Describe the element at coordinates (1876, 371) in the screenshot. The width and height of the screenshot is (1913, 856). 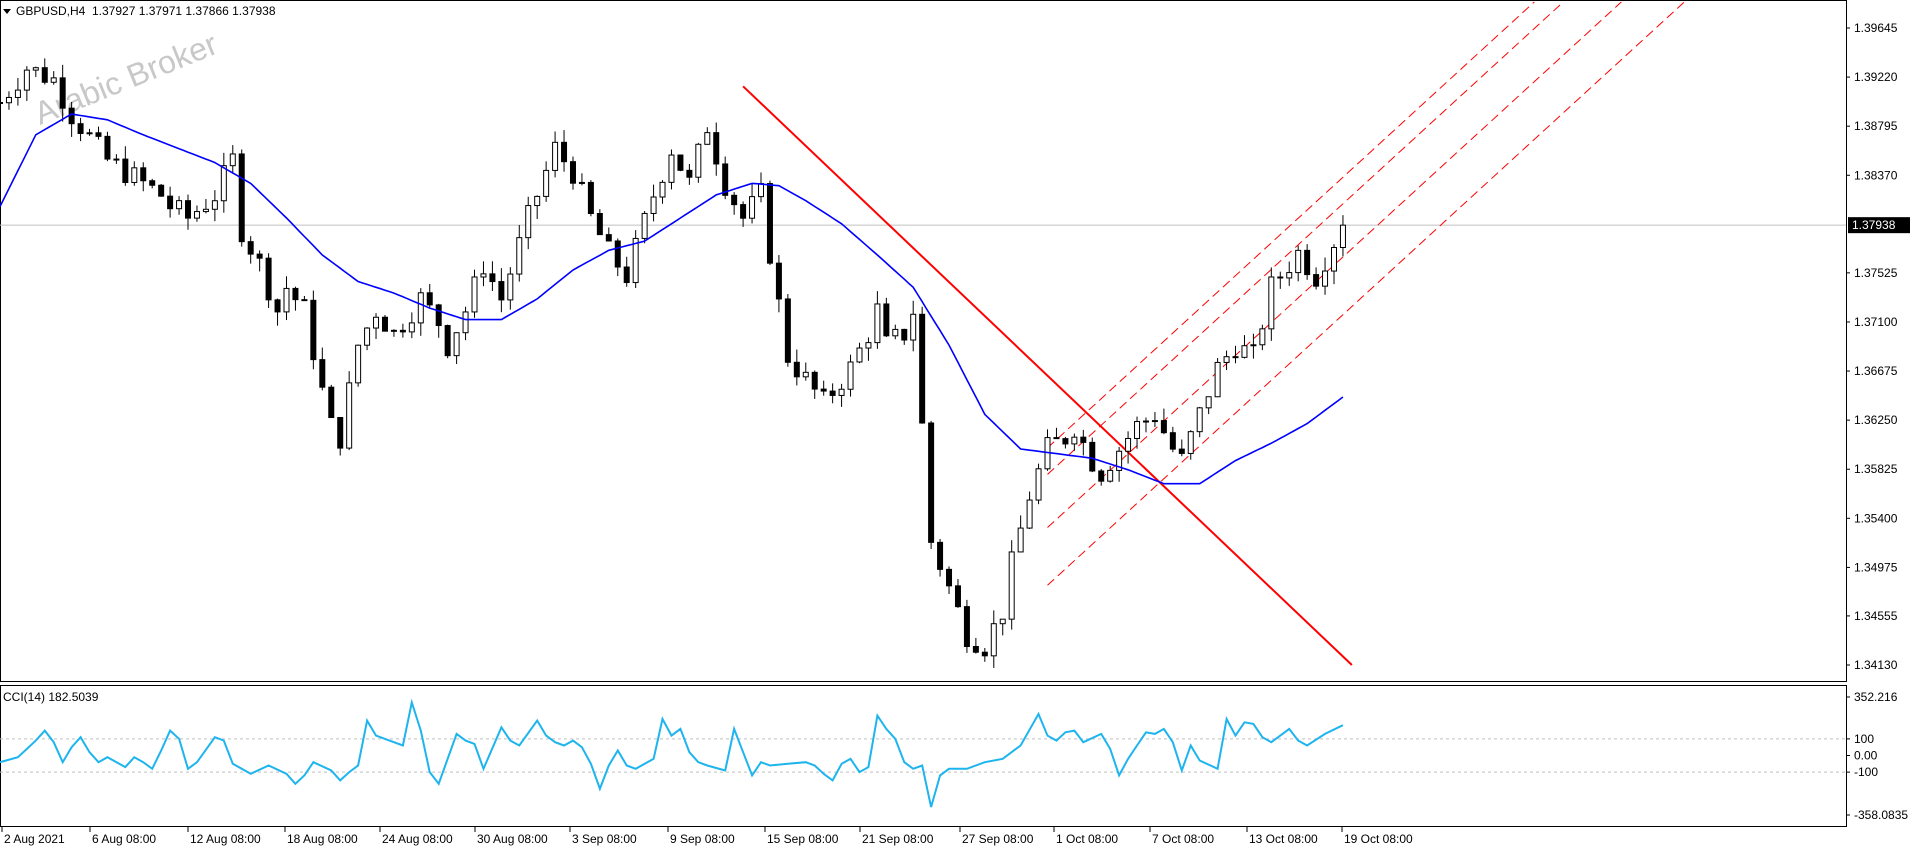
I see `price-tick-label: 1.36675` at that location.